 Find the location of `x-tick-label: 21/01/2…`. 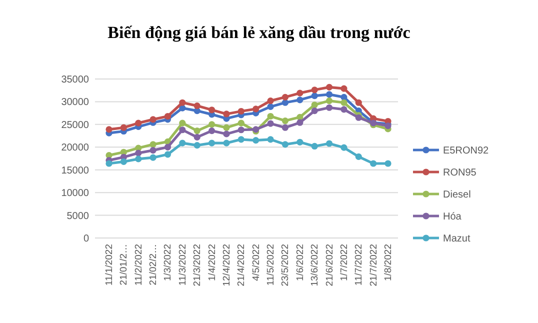

x-tick-label: 21/01/2… is located at coordinates (124, 265).